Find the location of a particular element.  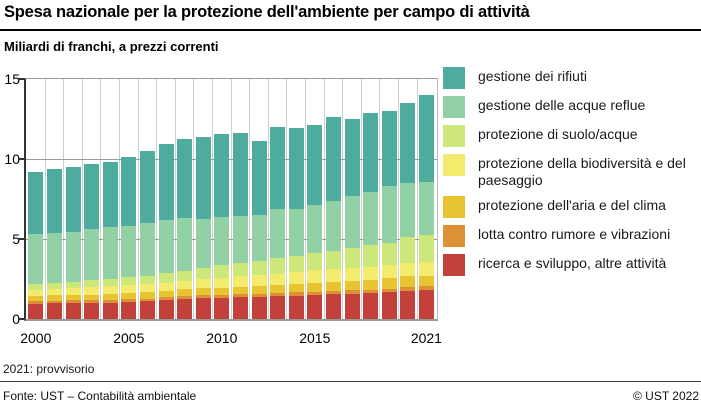

bar-2003 is located at coordinates (92, 241).